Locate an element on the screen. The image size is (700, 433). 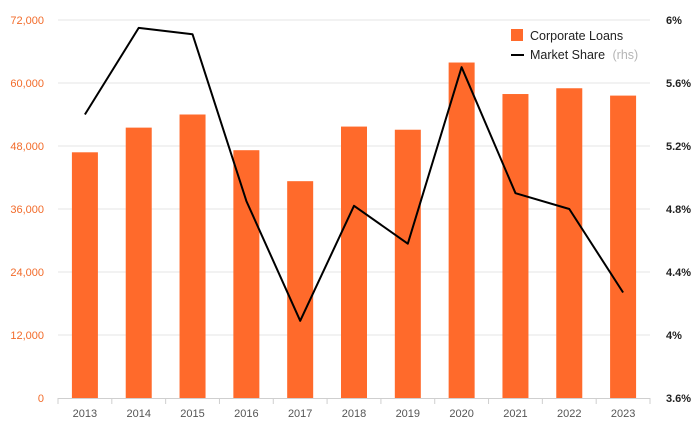
x-tick-label: 2018 is located at coordinates (354, 414).